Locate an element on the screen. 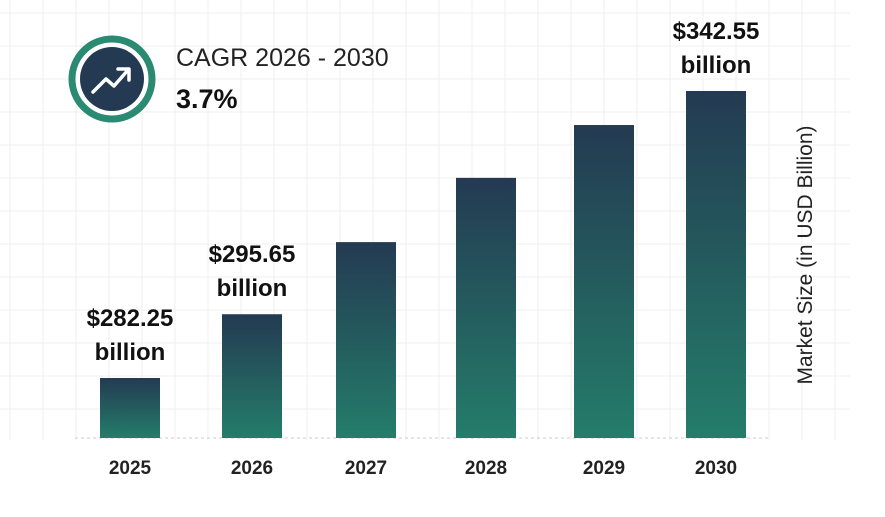 The height and width of the screenshot is (517, 885). cagr-title: CAGR 2026 - 2030 is located at coordinates (282, 58).